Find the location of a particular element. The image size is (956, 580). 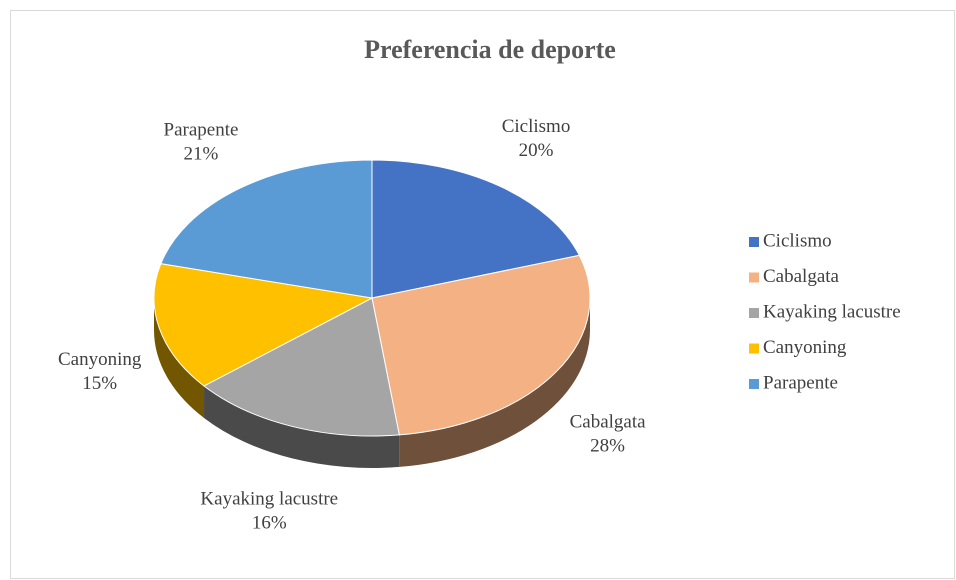

data-label-name: Parapente is located at coordinates (201, 130).